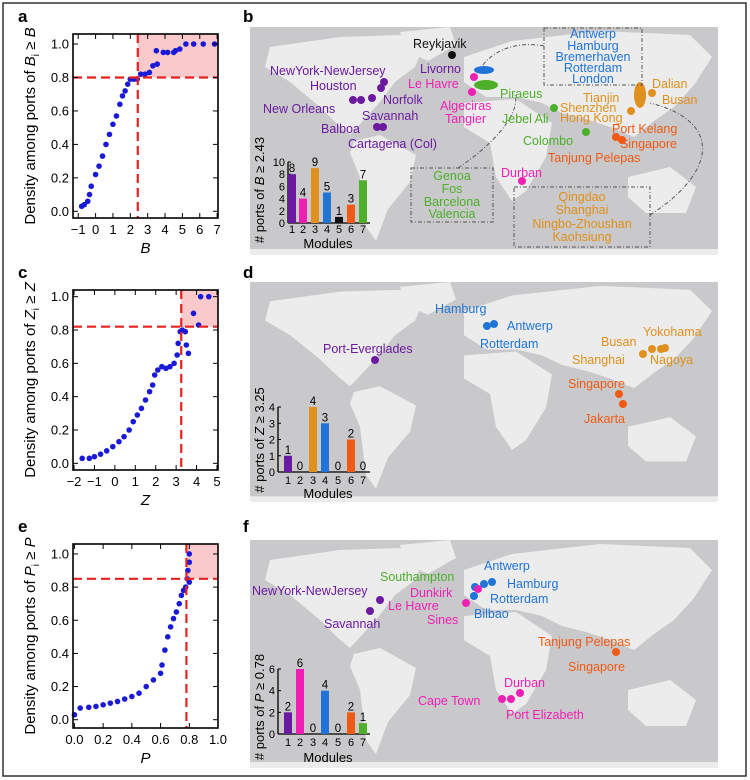  Describe the element at coordinates (60, 211) in the screenshot. I see `y-tick-label: 0.0` at that location.